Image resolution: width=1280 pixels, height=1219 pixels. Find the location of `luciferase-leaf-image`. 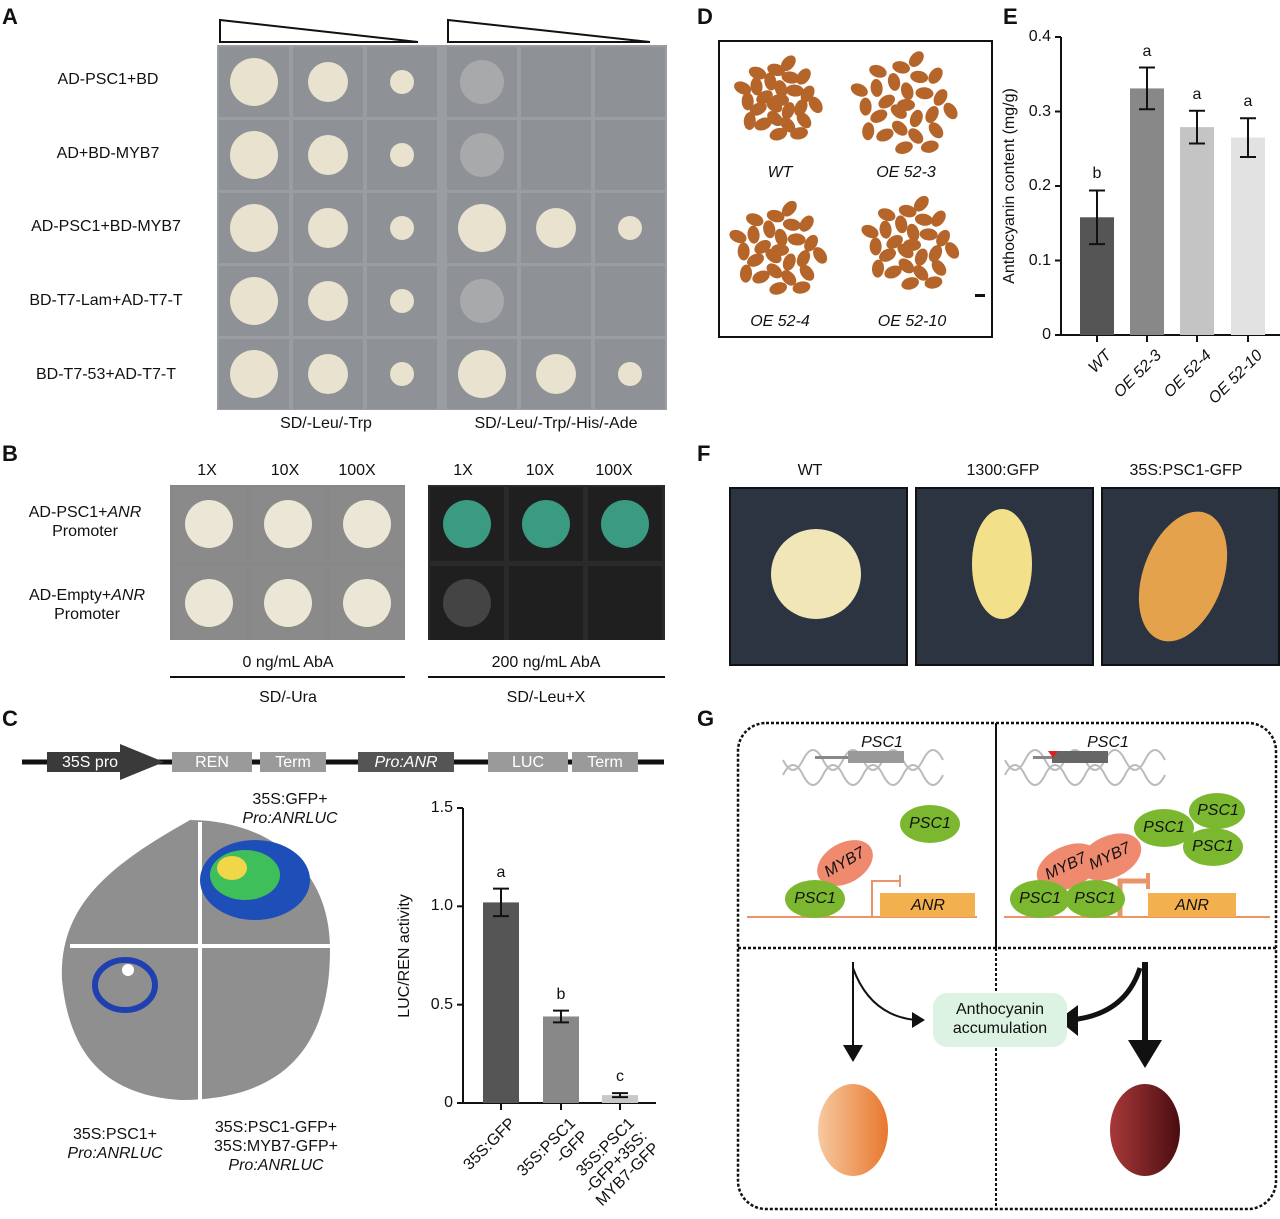

luciferase-leaf-image is located at coordinates (196, 960).